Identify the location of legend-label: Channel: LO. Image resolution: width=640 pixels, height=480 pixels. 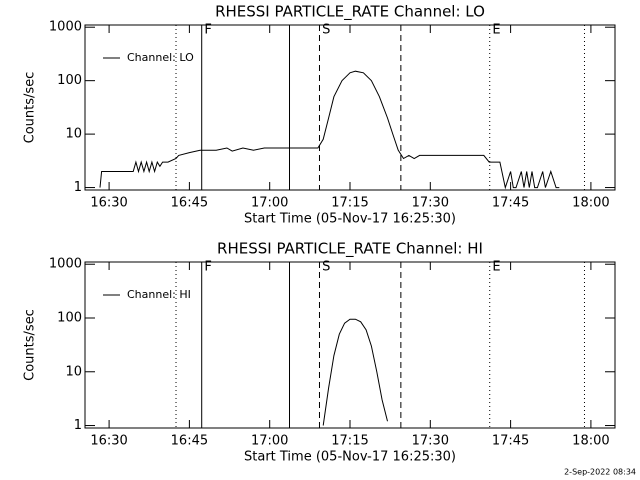
(160, 57).